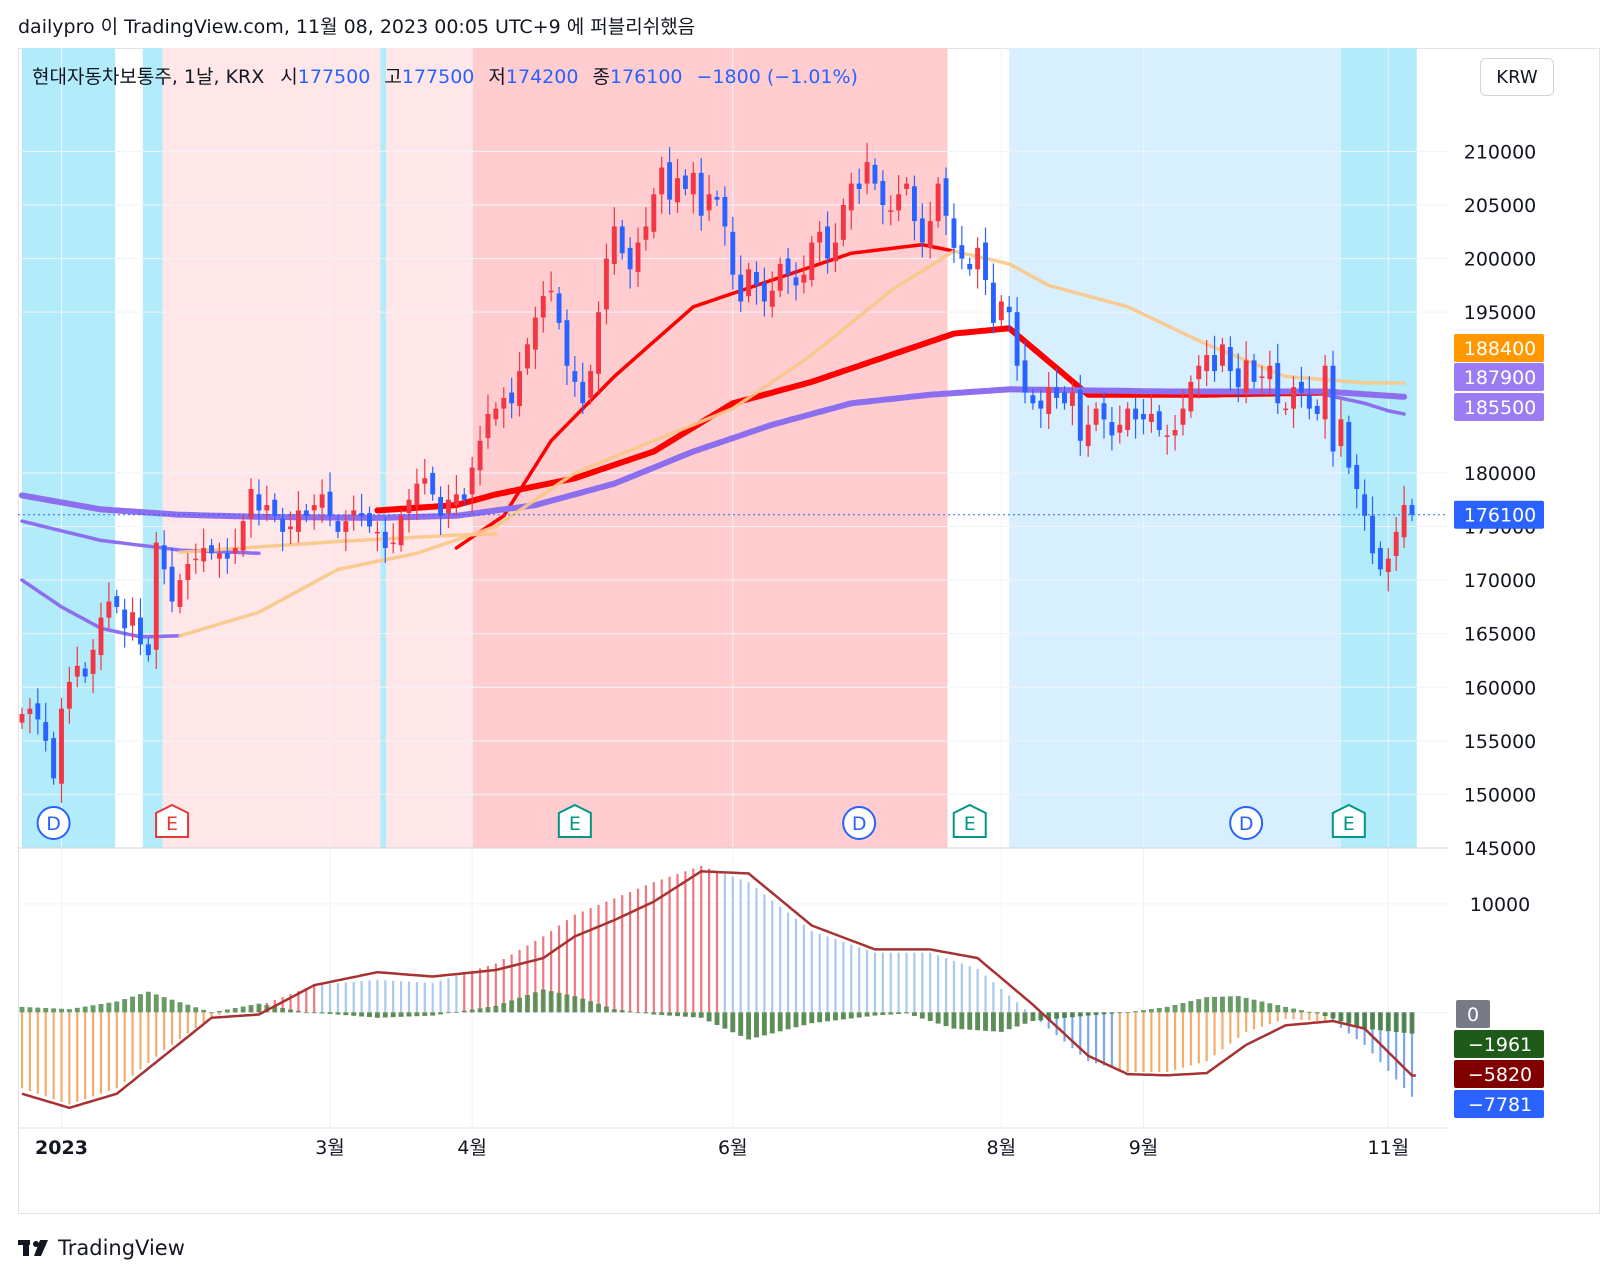 This screenshot has height=1270, width=1617. I want to click on footer-brand: TradingView, so click(101, 1248).